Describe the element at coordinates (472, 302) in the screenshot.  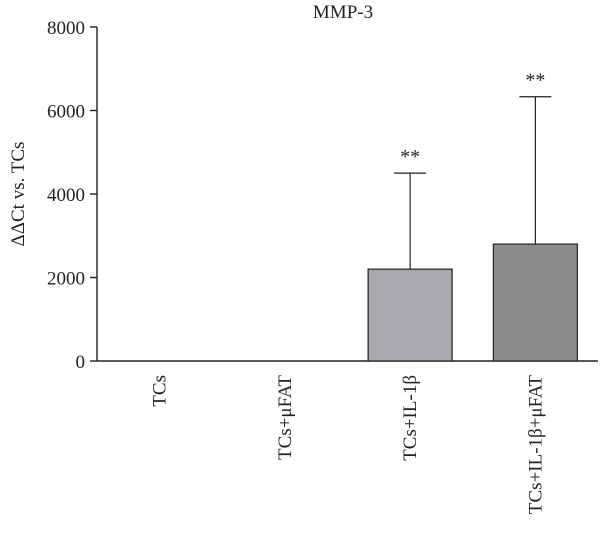
I see `bars` at that location.